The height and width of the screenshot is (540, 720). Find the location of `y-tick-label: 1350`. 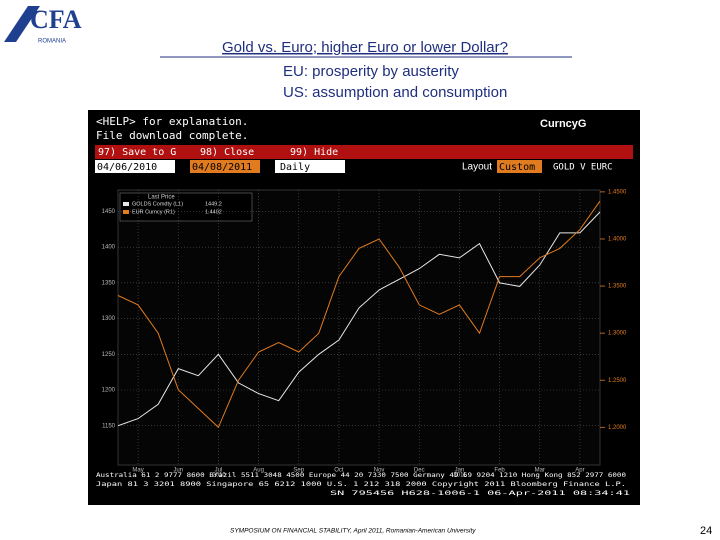

y-tick-label: 1350 is located at coordinates (109, 283).